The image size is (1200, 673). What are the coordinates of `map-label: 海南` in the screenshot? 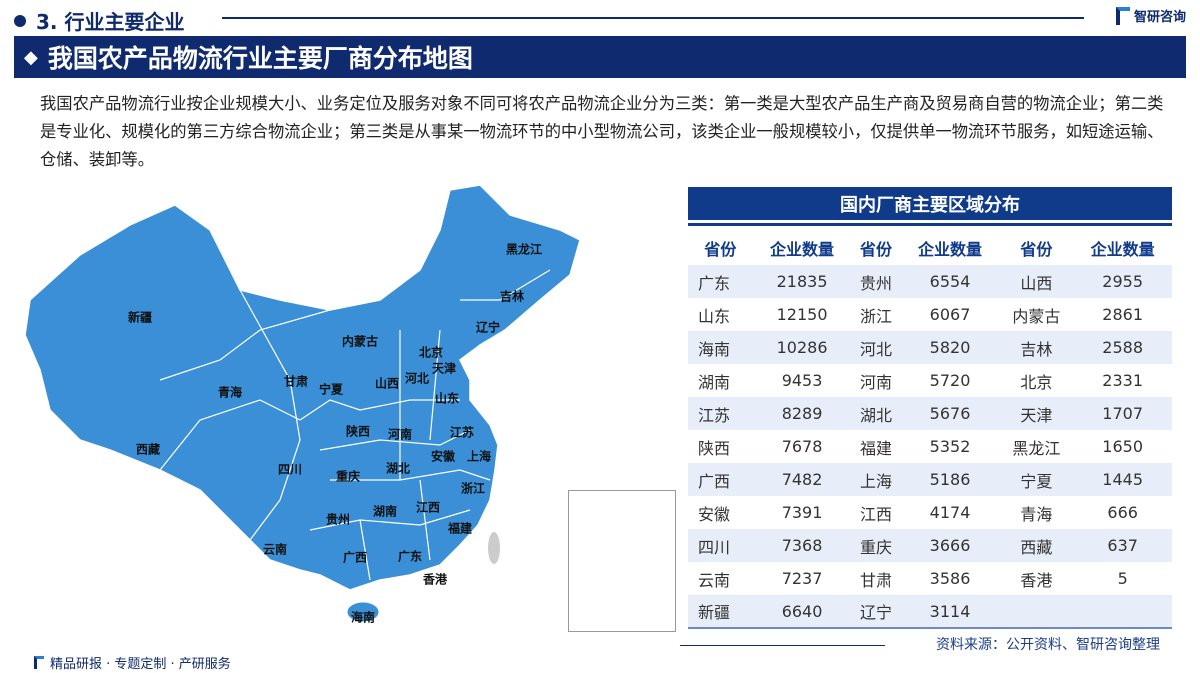 It's located at (363, 617).